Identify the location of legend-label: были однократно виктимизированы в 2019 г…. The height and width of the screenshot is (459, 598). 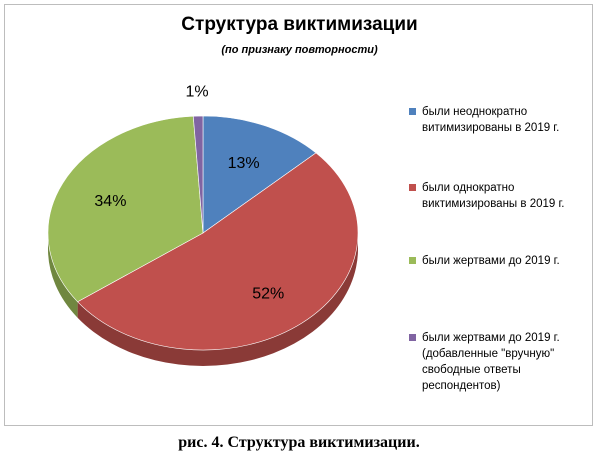
(493, 196).